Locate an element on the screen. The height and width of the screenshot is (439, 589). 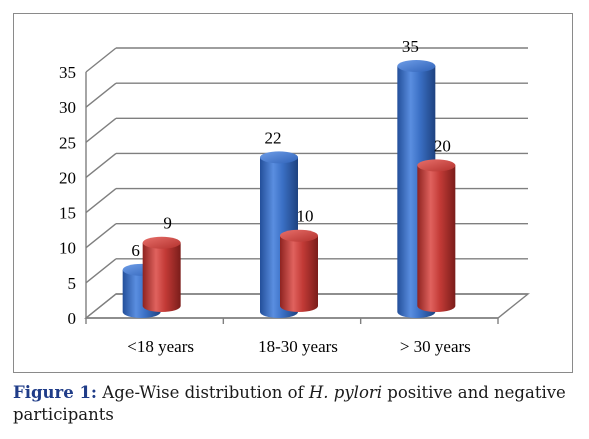
data-label: 9 is located at coordinates (167, 223).